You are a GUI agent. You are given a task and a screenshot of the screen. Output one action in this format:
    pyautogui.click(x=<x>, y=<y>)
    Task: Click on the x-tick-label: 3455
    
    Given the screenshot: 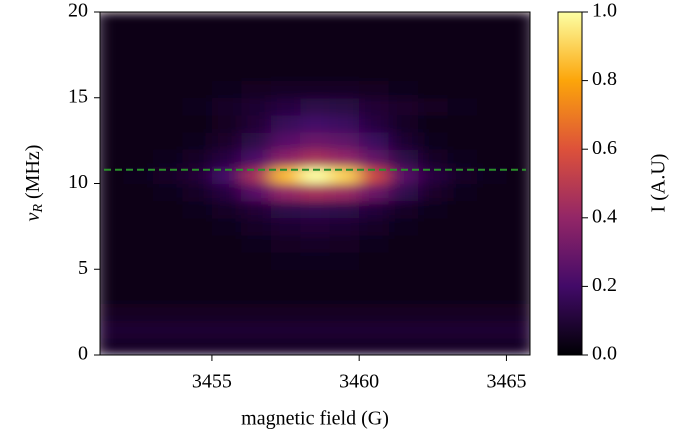 What is the action you would take?
    pyautogui.click(x=212, y=382)
    